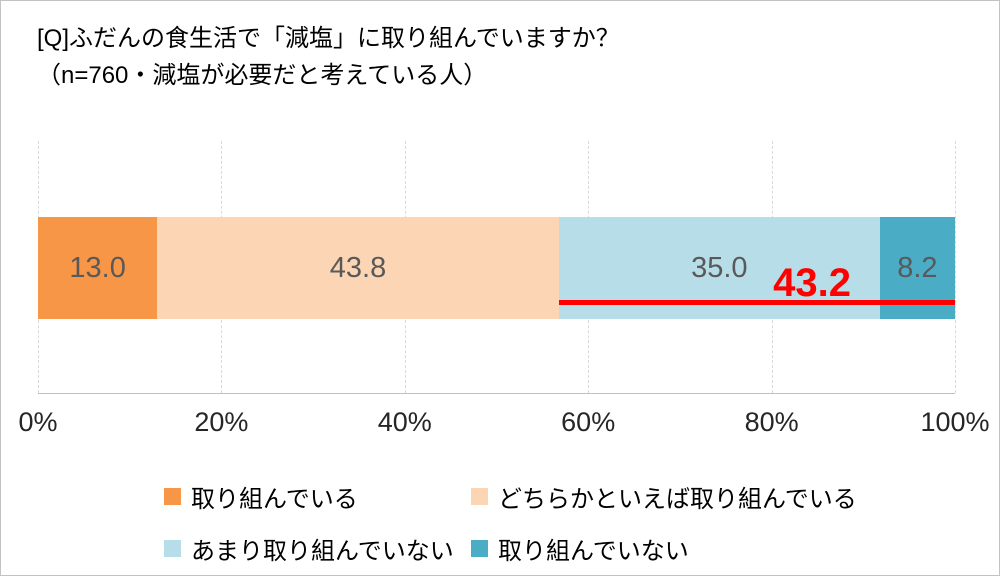 This screenshot has height=576, width=1000. I want to click on bar-segment-value: 13.0, so click(97, 267).